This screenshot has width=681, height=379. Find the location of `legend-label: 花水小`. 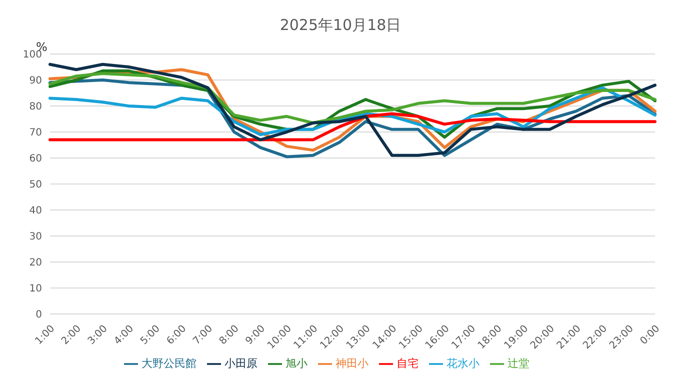

legend-label: 花水小 is located at coordinates (463, 363).